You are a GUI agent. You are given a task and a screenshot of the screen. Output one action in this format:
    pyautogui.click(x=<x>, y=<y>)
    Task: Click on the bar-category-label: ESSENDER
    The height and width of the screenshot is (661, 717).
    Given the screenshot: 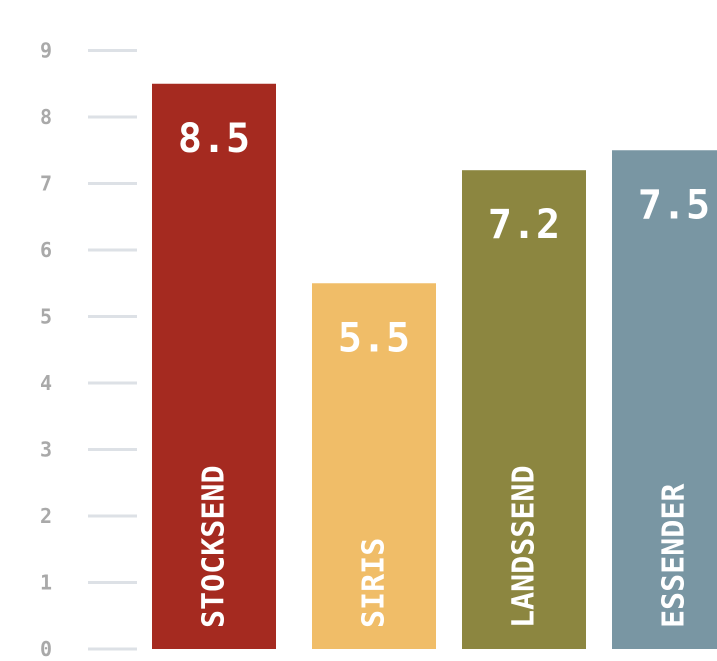 What is the action you would take?
    pyautogui.click(x=674, y=555)
    